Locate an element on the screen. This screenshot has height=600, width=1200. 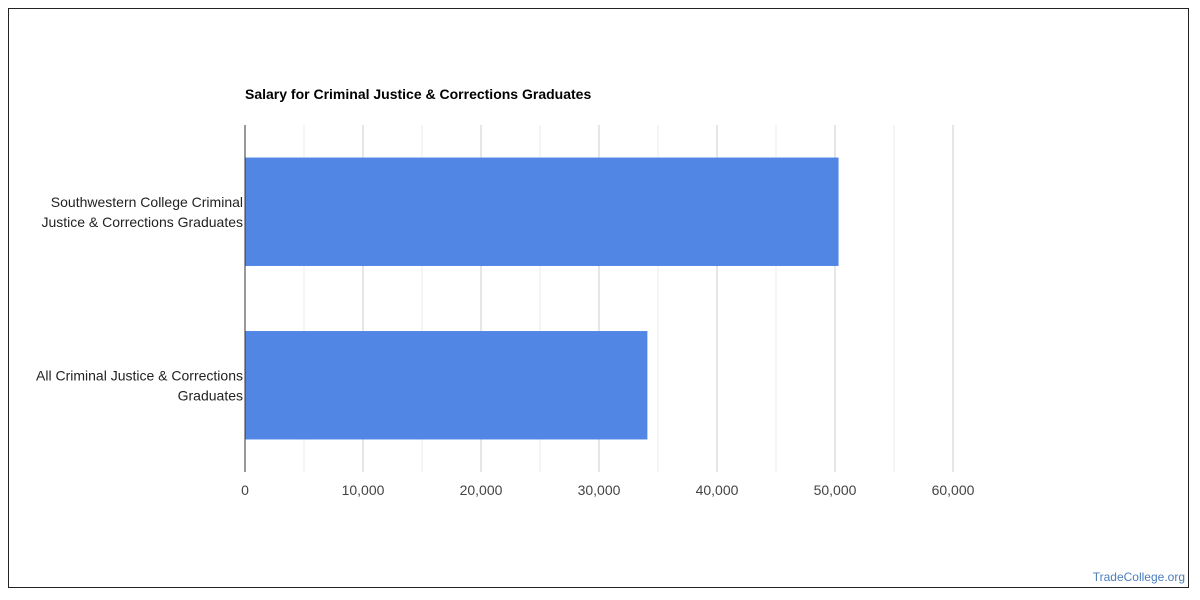
category-label-line: Justice & Corrections Graduates is located at coordinates (142, 222).